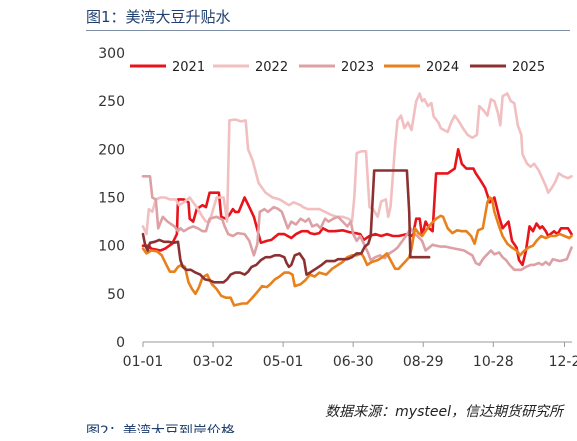 The height and width of the screenshot is (441, 577). I want to click on x-tick-label: 03-02, so click(213, 362).